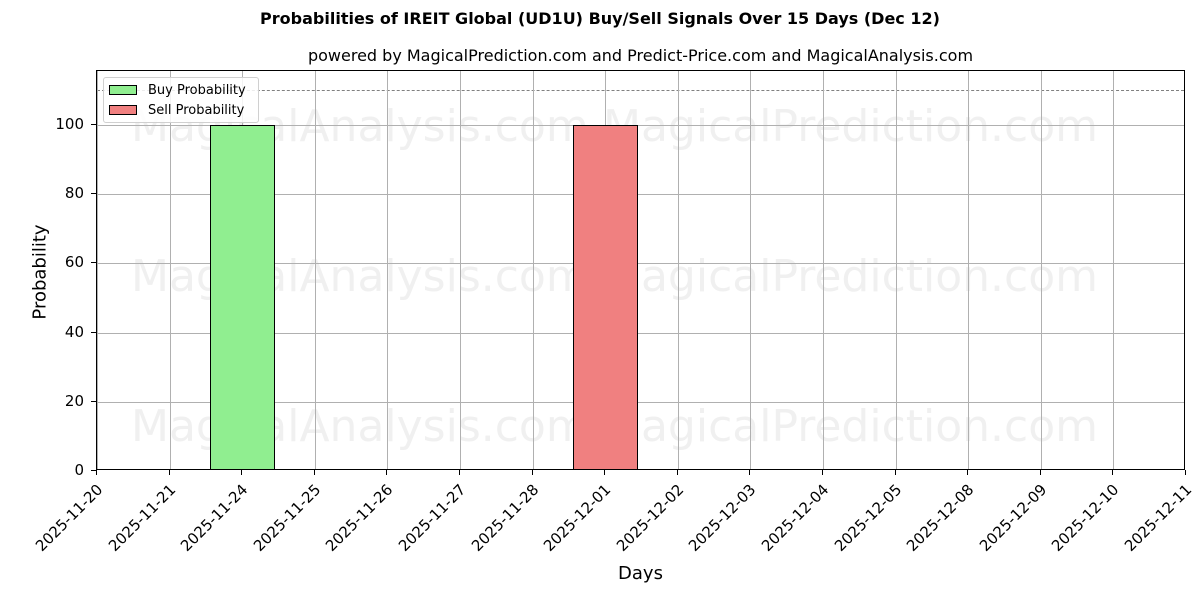  What do you see at coordinates (867, 518) in the screenshot?
I see `x-tick-label: 2025-12-05` at bounding box center [867, 518].